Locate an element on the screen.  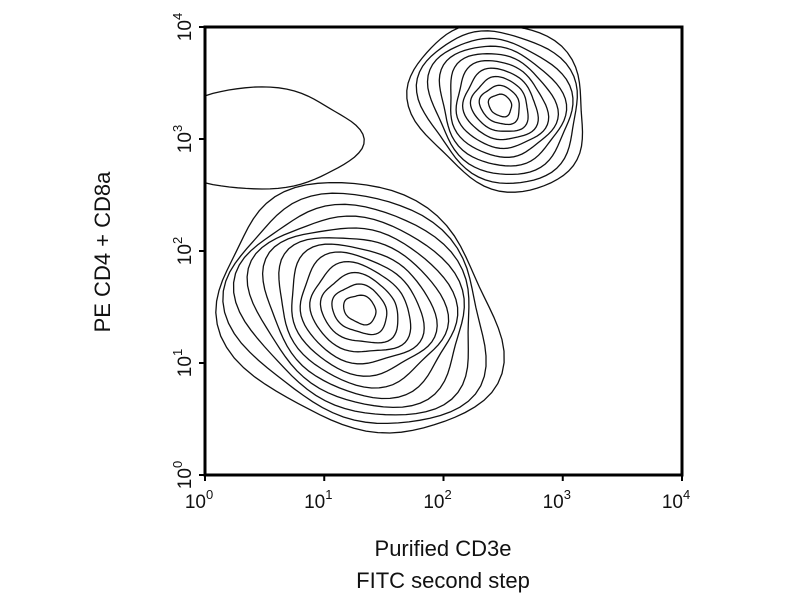
y-tick-label: 10⁴ is located at coordinates (183, 27).